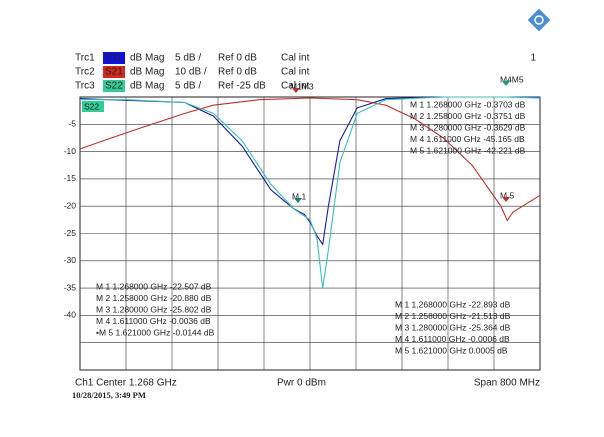  I want to click on marker-readout: •M 5 1.621000 GHz -0.0144 dB, so click(155, 332).